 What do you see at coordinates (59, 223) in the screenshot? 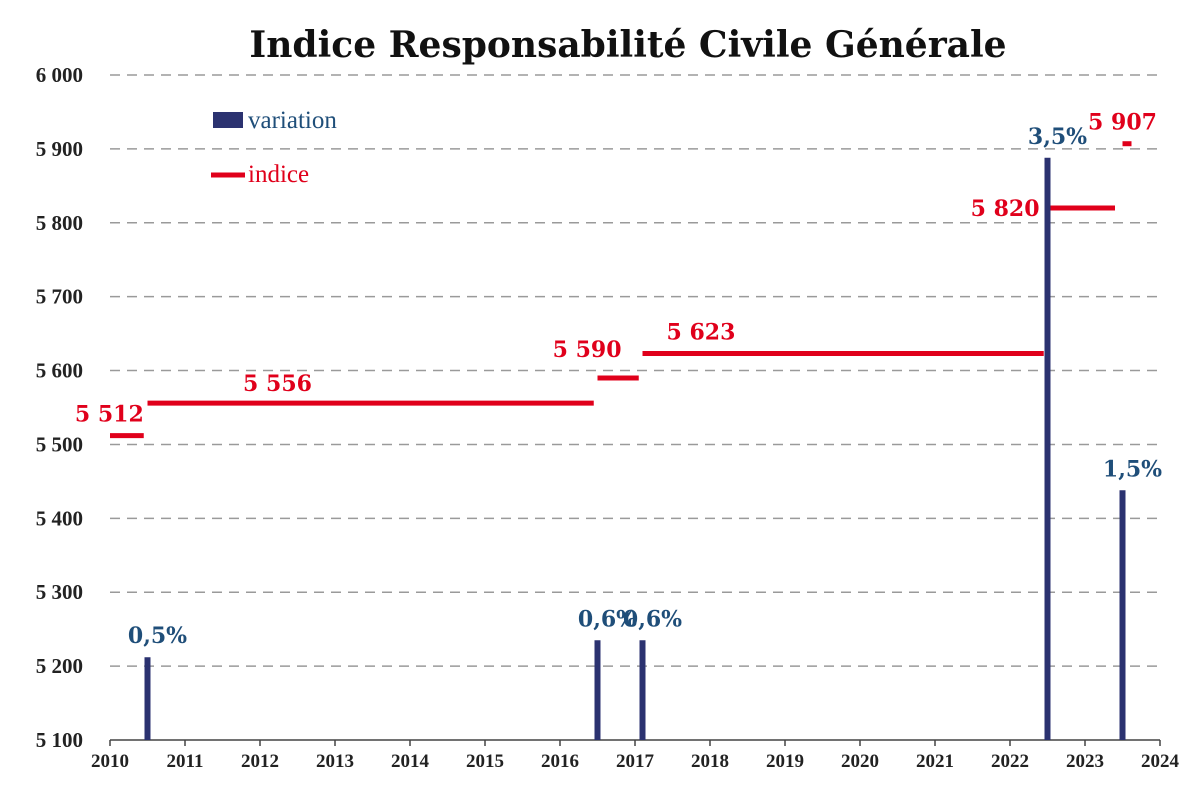
I see `y-tick-label: 5 800` at bounding box center [59, 223].